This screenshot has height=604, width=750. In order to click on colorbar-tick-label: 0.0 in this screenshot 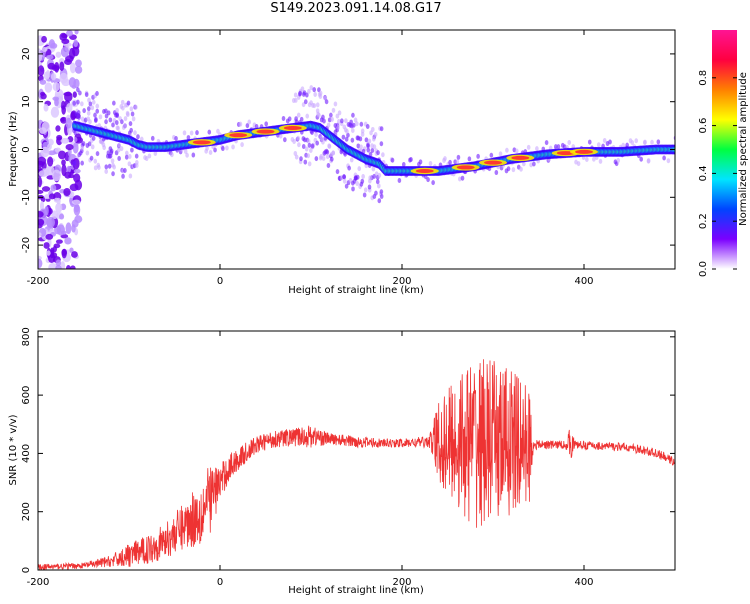, I will do `click(703, 269)`.